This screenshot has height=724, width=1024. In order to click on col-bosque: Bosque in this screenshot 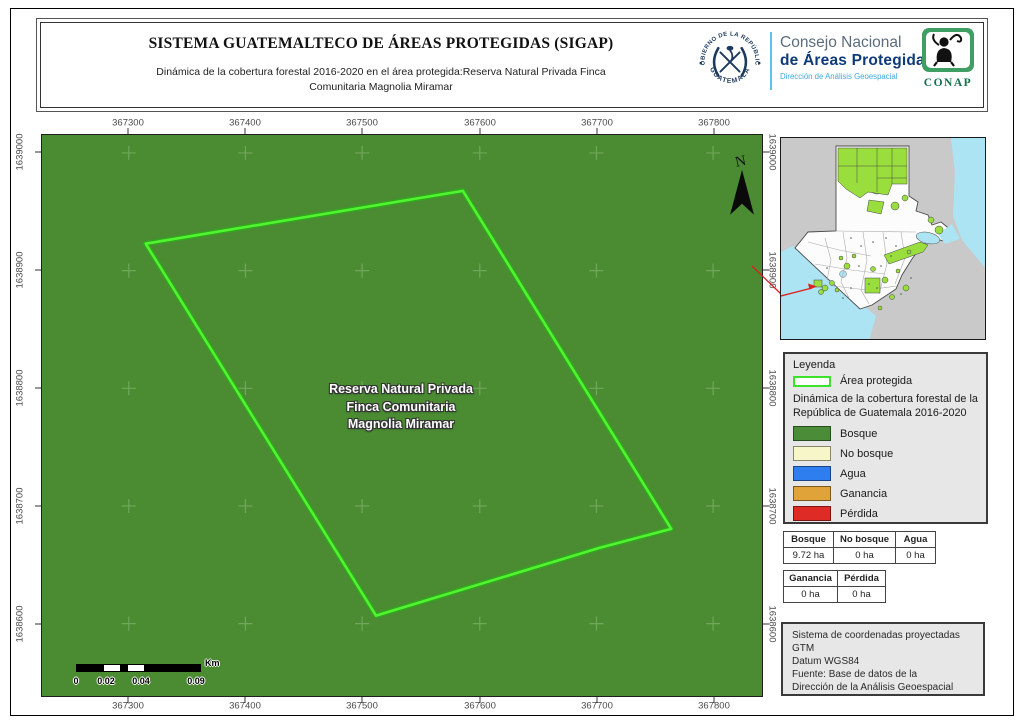, I will do `click(808, 539)`.